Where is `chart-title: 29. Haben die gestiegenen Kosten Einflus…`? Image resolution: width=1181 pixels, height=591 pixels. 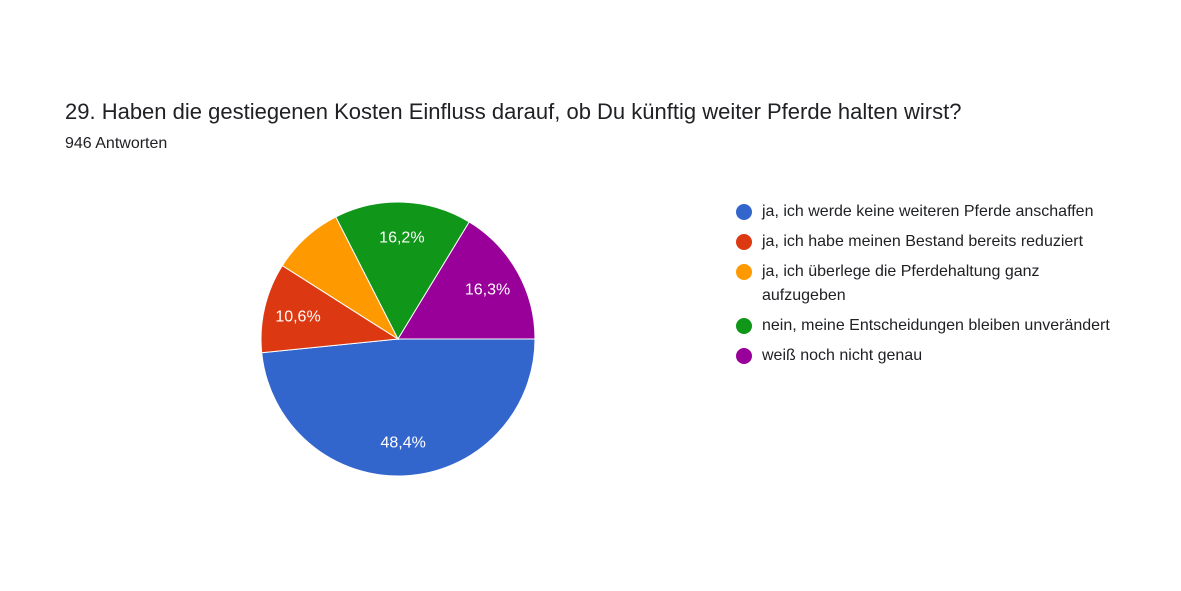 chart-title: 29. Haben die gestiegenen Kosten Einflus… is located at coordinates (513, 111).